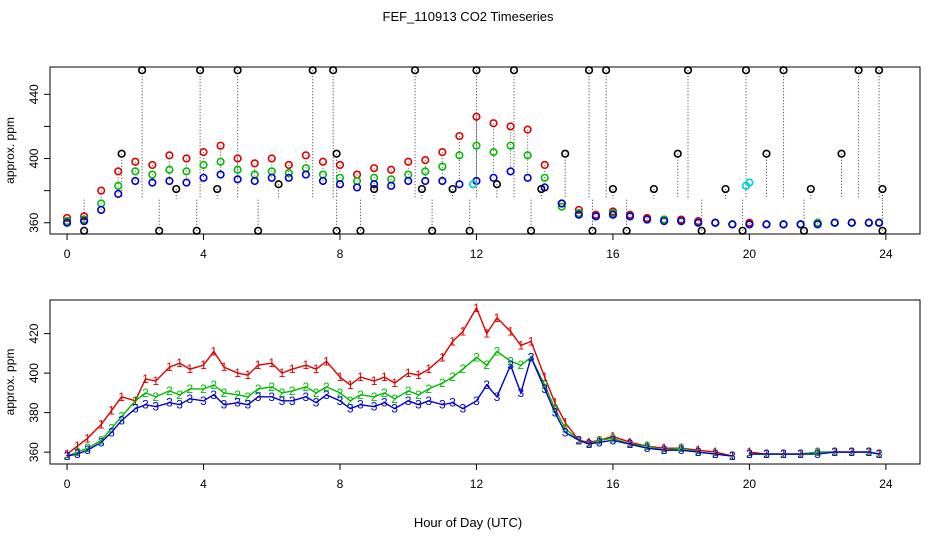 The image size is (936, 540). What do you see at coordinates (886, 484) in the screenshot?
I see `x-tick-label: 24` at bounding box center [886, 484].